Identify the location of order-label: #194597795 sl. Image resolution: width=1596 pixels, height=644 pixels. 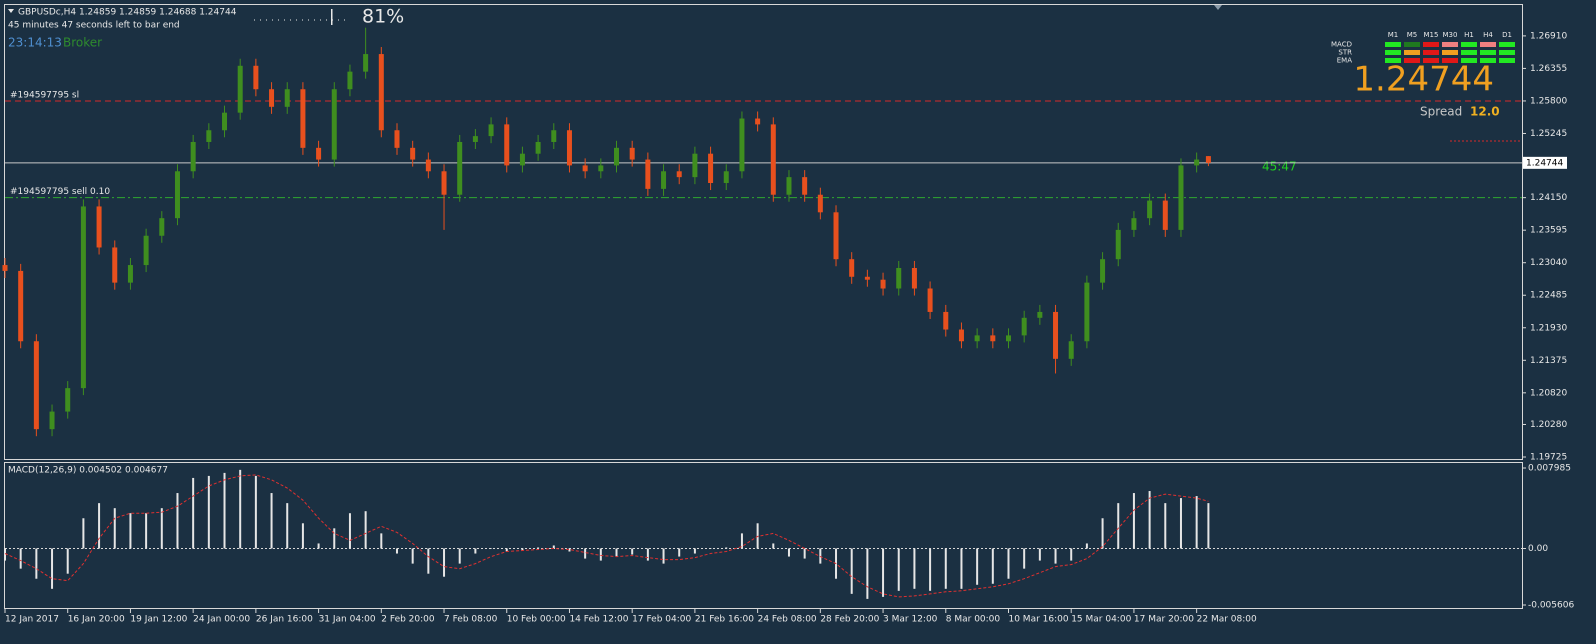
(44, 95).